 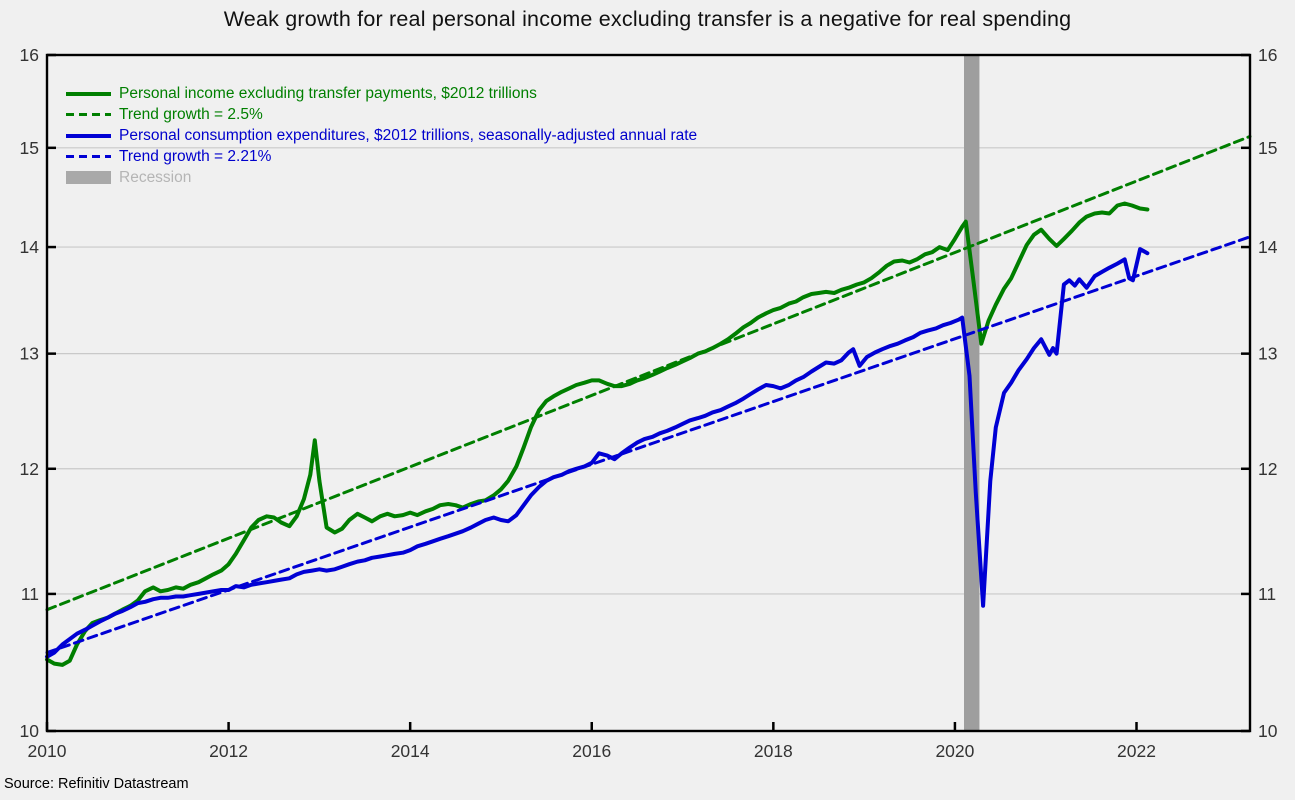 What do you see at coordinates (1267, 148) in the screenshot?
I see `y-axis-label-right: 15` at bounding box center [1267, 148].